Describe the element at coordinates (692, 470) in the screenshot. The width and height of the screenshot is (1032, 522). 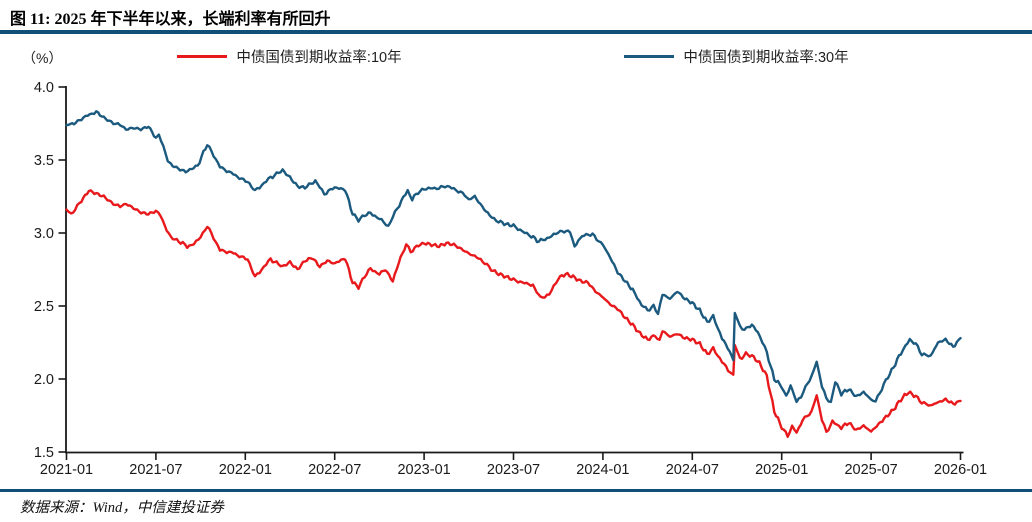
I see `x-tick-label: 2024-07` at that location.